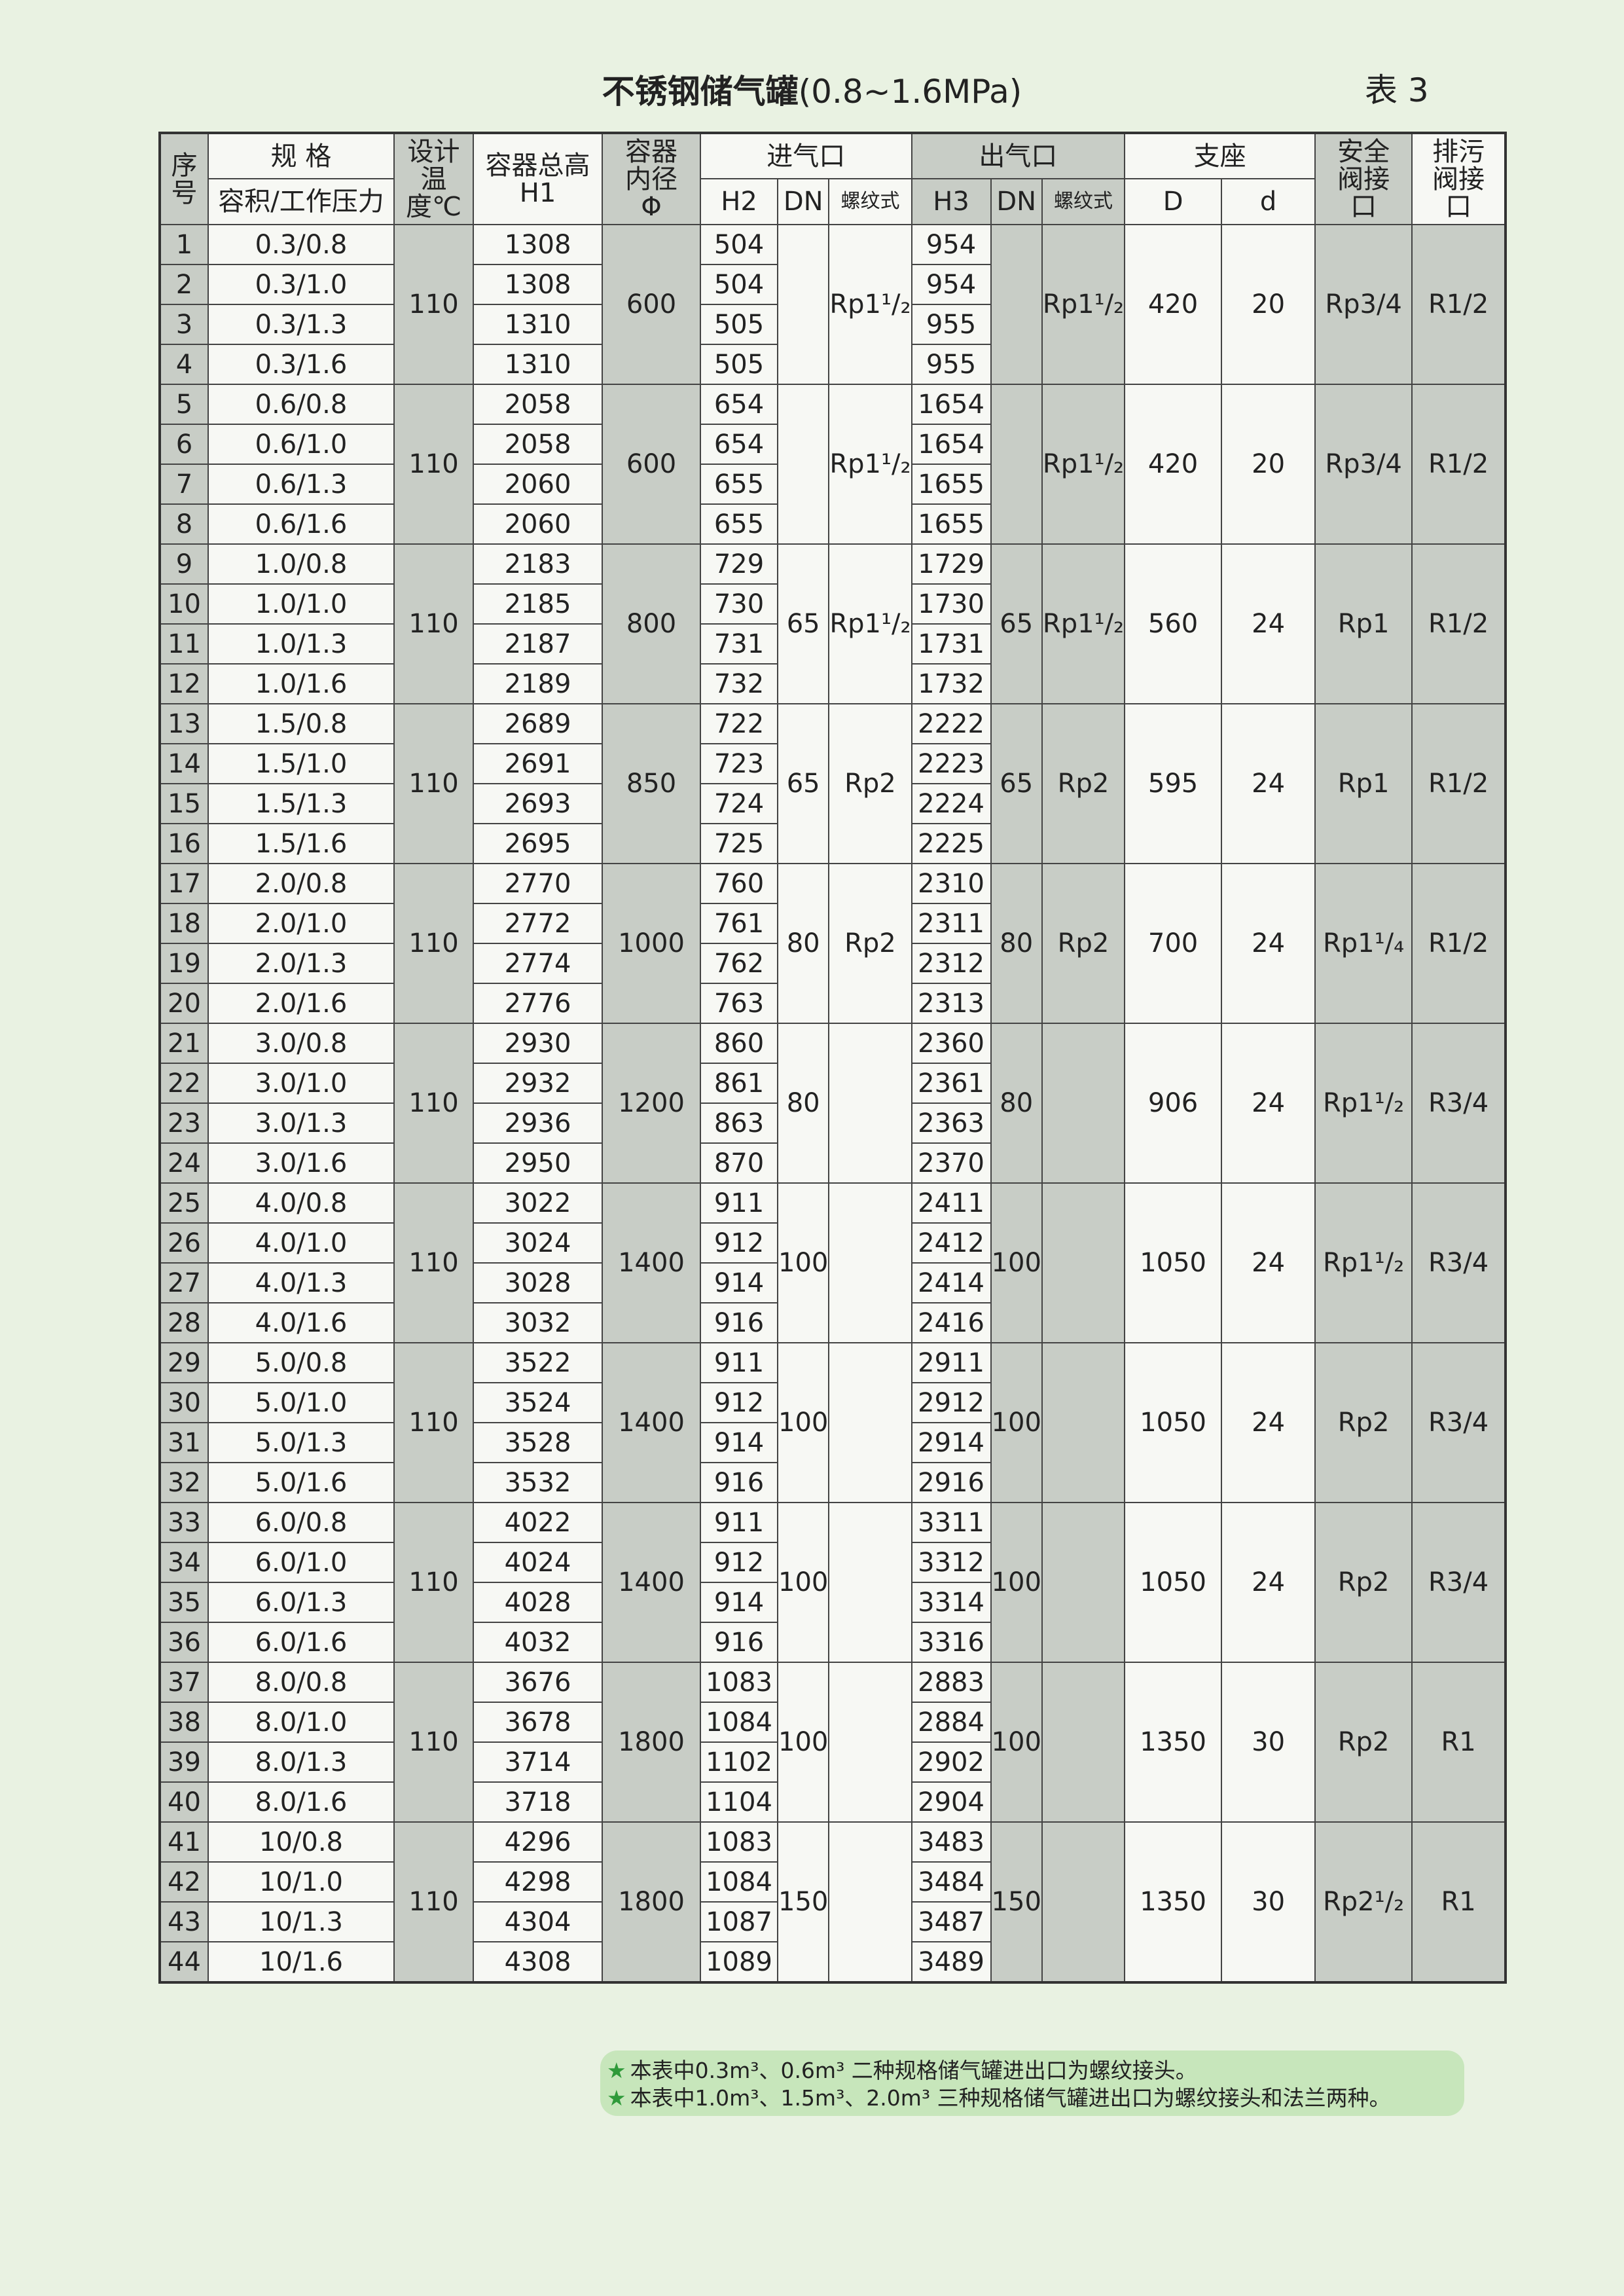  Describe the element at coordinates (1363, 1902) in the screenshot. I see `safety-valve: Rp2¹/₂` at that location.